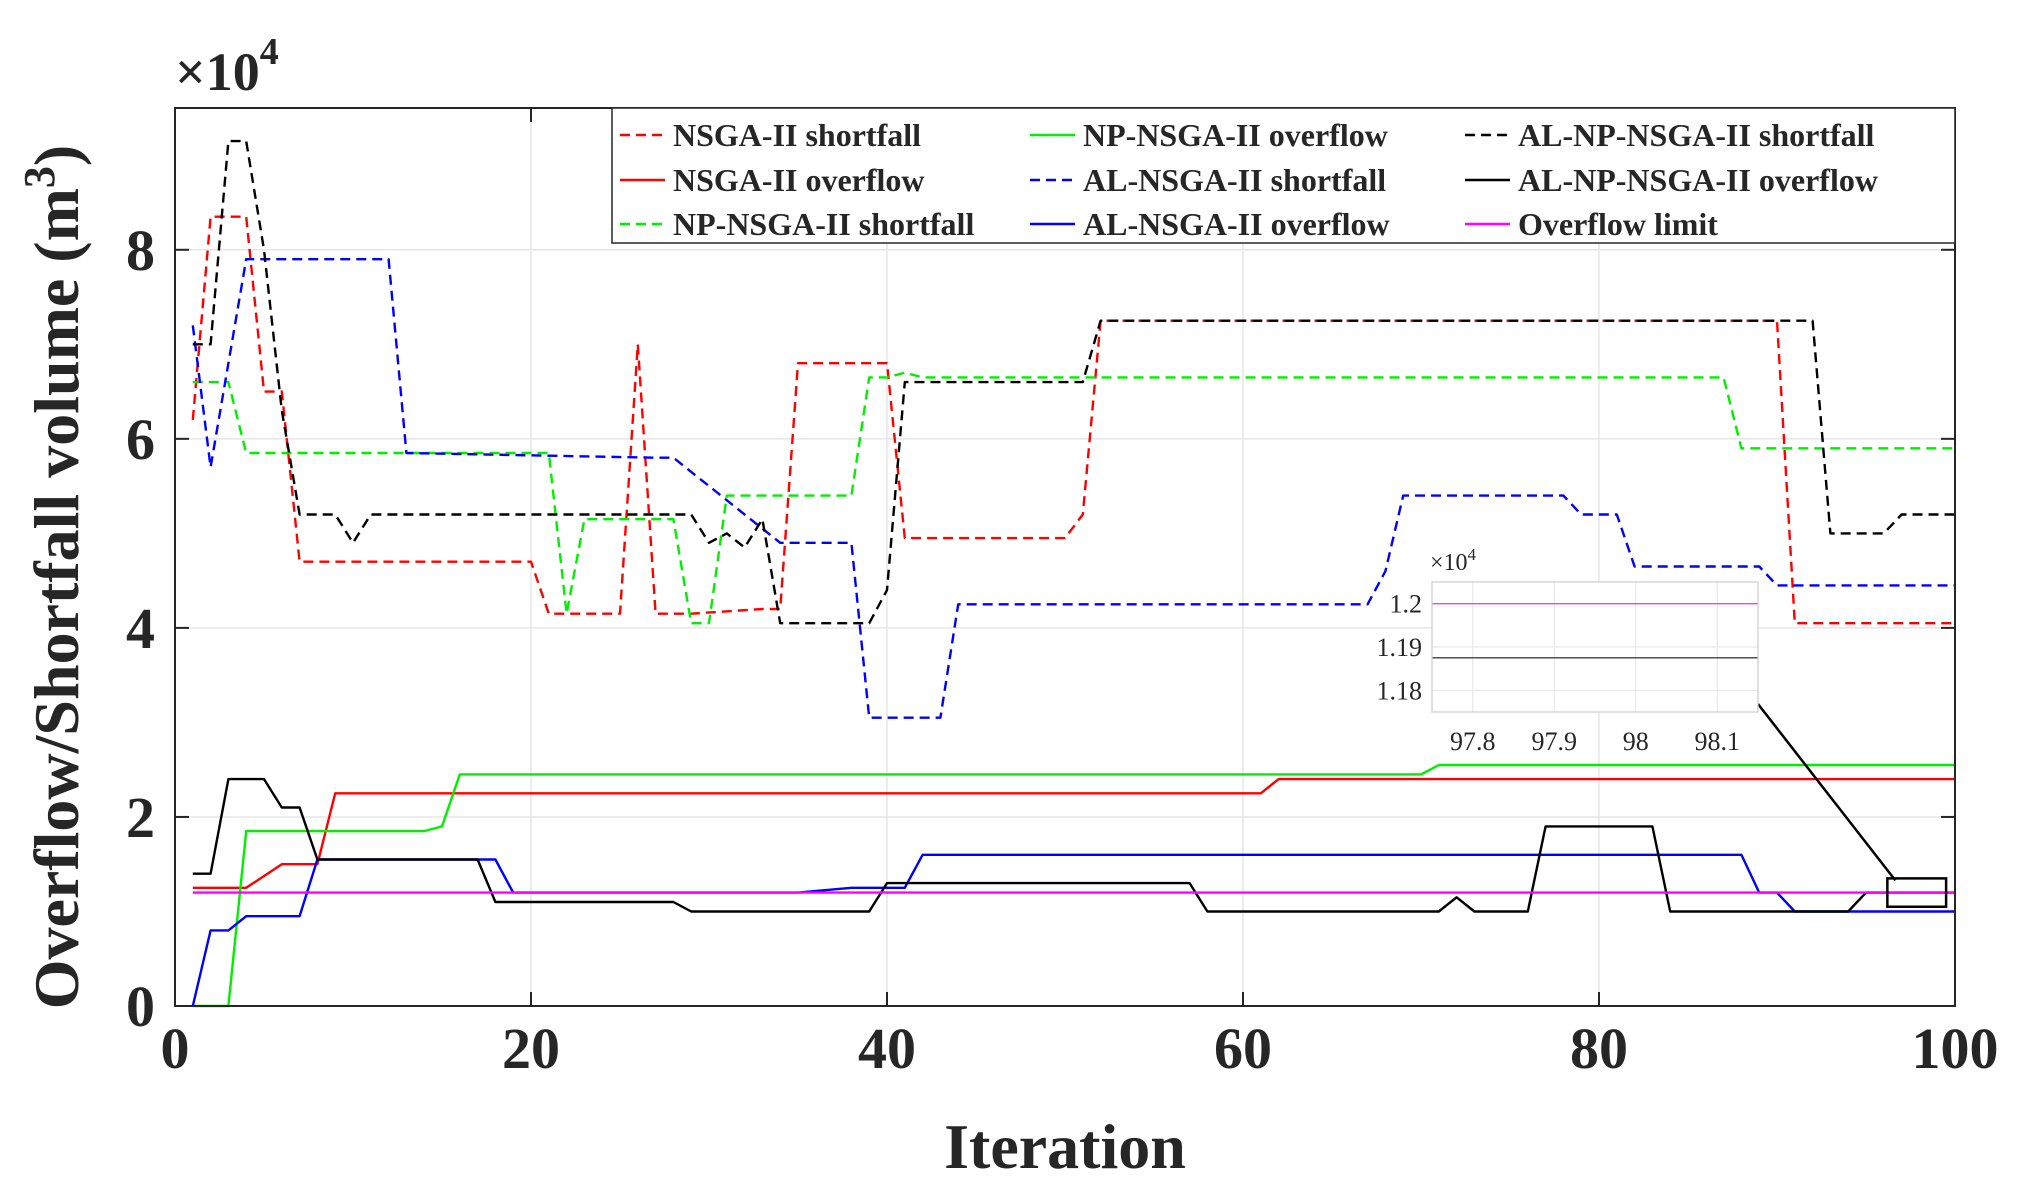 This screenshot has width=2019, height=1193. Describe the element at coordinates (1234, 180) in the screenshot. I see `legend-label-4: AL-NSGA-II shortfall` at that location.